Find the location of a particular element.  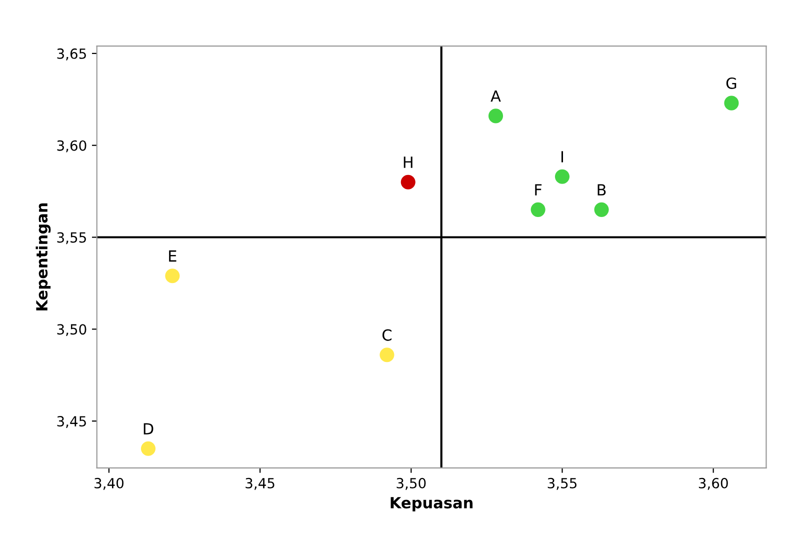

y-tick-label: 3,50 is located at coordinates (71, 330).